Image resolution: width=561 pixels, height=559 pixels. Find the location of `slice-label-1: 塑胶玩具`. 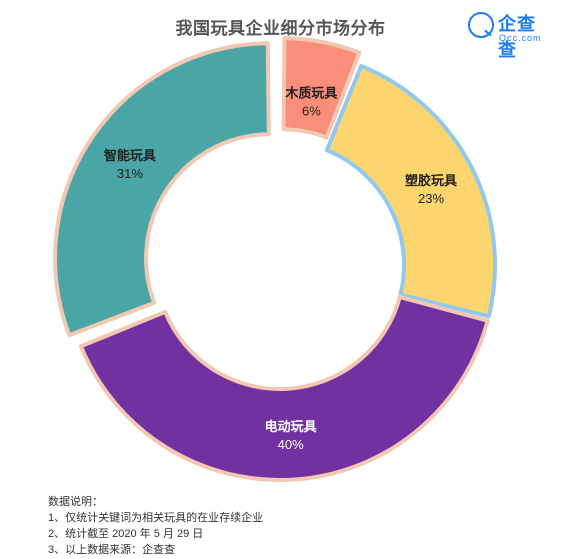

slice-label-1: 塑胶玩具 is located at coordinates (431, 180).